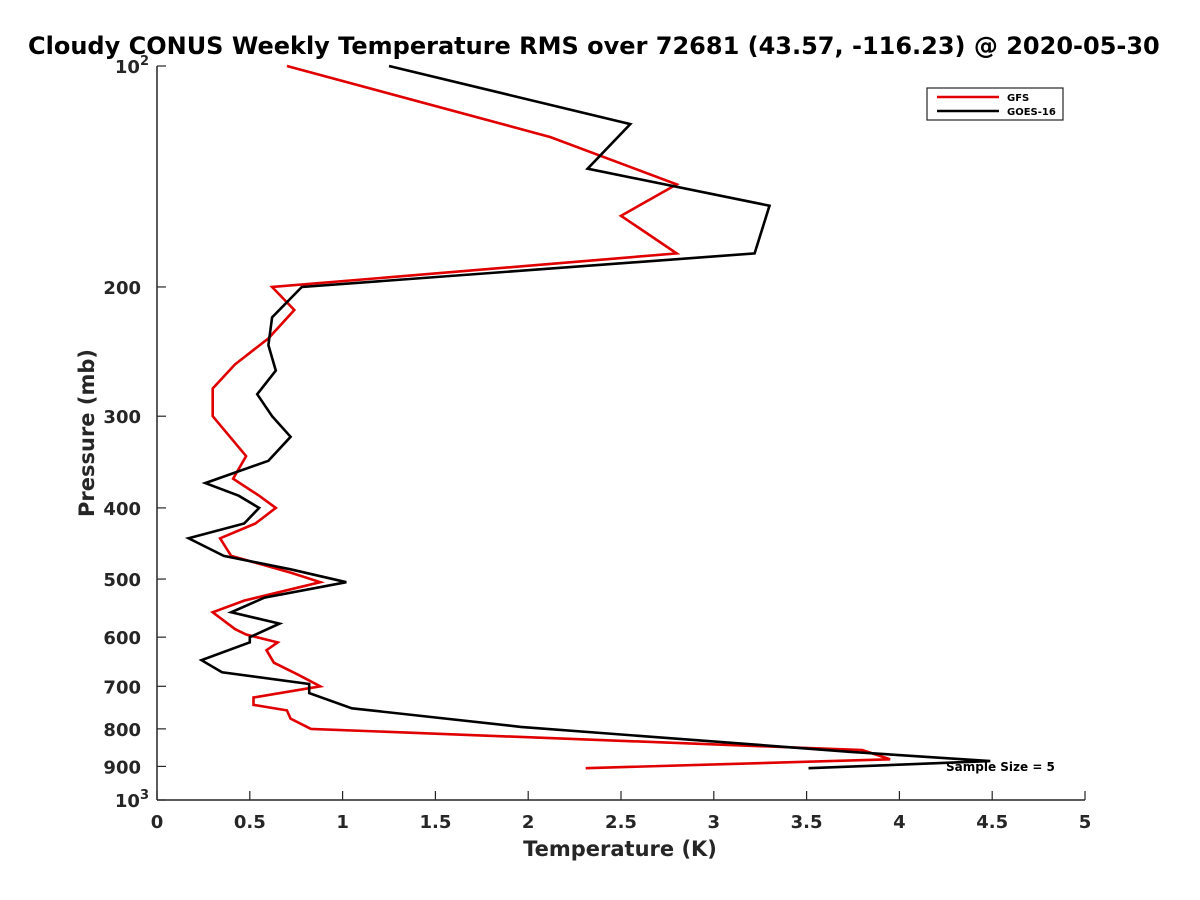  I want to click on y-tick-label: 400, so click(122, 509).